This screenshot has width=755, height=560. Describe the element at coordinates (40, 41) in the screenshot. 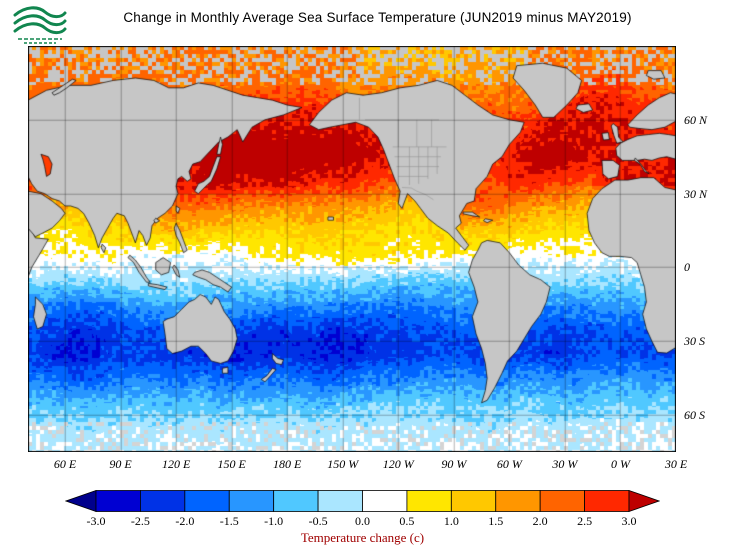

I see `logo-caption-marks` at that location.